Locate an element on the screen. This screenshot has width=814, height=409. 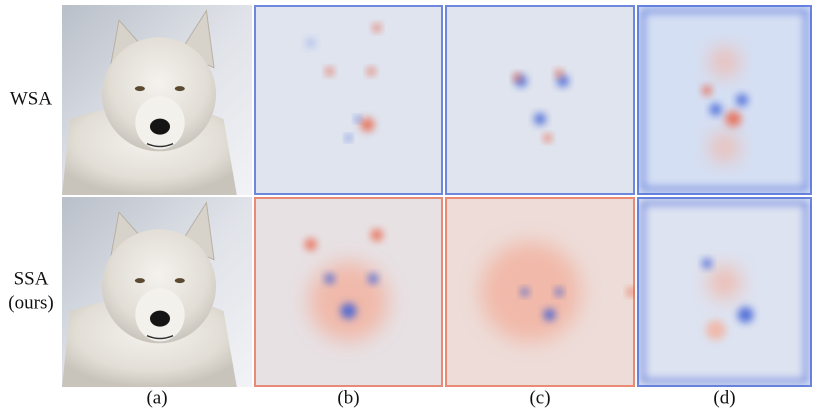
row-label: WSA is located at coordinates (31, 98).